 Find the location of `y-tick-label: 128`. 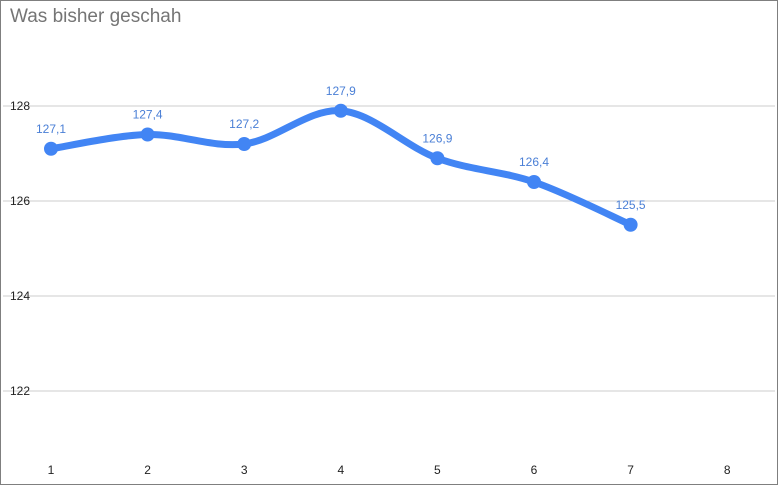

y-tick-label: 128 is located at coordinates (20, 106).